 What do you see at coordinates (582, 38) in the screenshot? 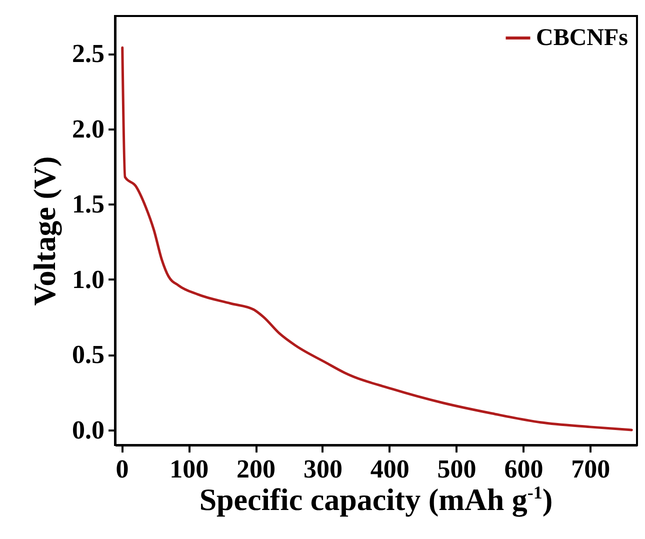
I see `legend-label: CBCNFs` at bounding box center [582, 38].